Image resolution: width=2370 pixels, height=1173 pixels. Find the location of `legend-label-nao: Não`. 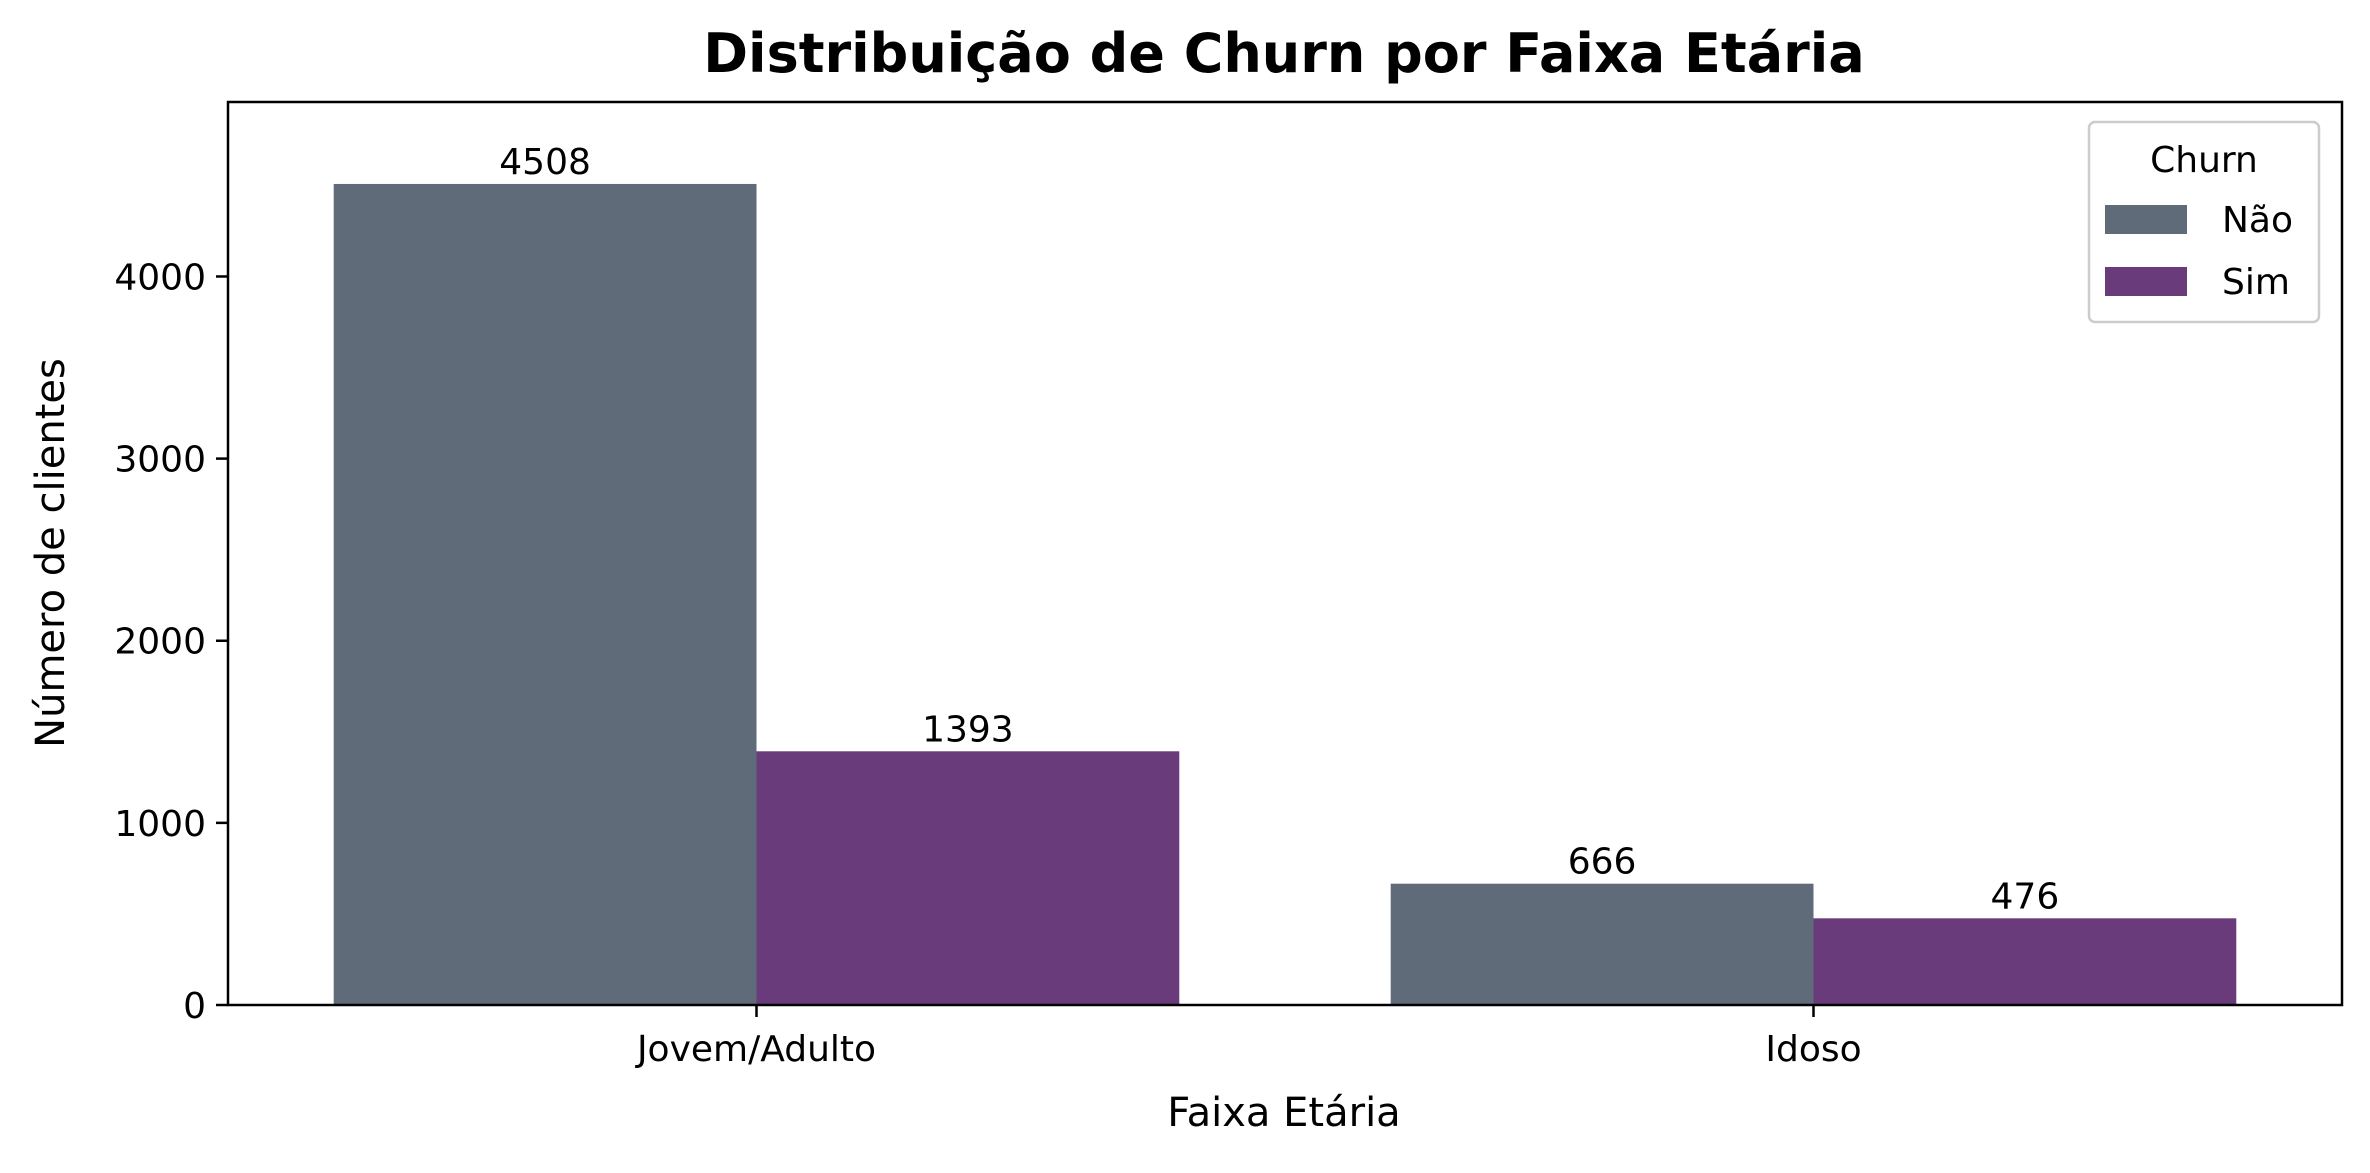

legend-label-nao: Não is located at coordinates (2257, 220).